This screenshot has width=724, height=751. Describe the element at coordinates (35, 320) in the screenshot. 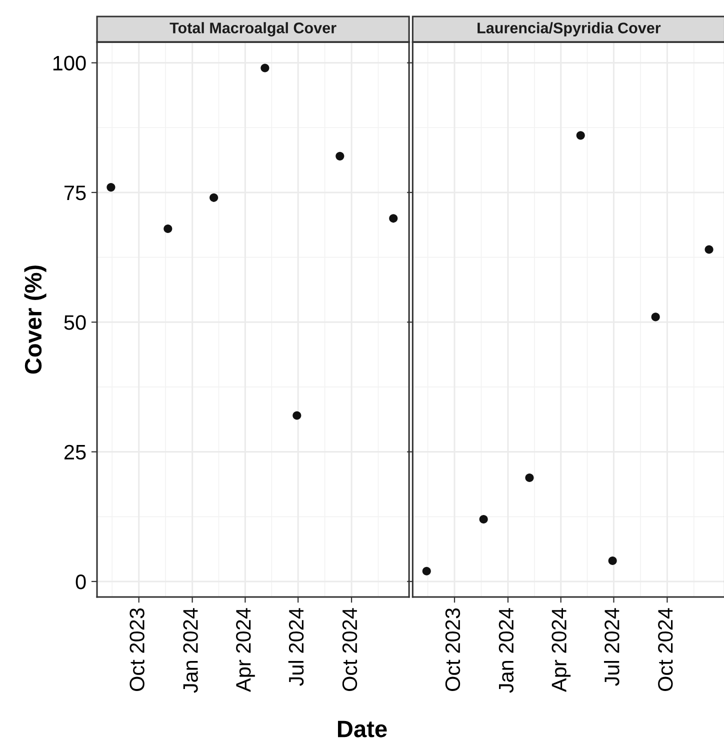

I see `y-axis-title: Cover (%)` at that location.